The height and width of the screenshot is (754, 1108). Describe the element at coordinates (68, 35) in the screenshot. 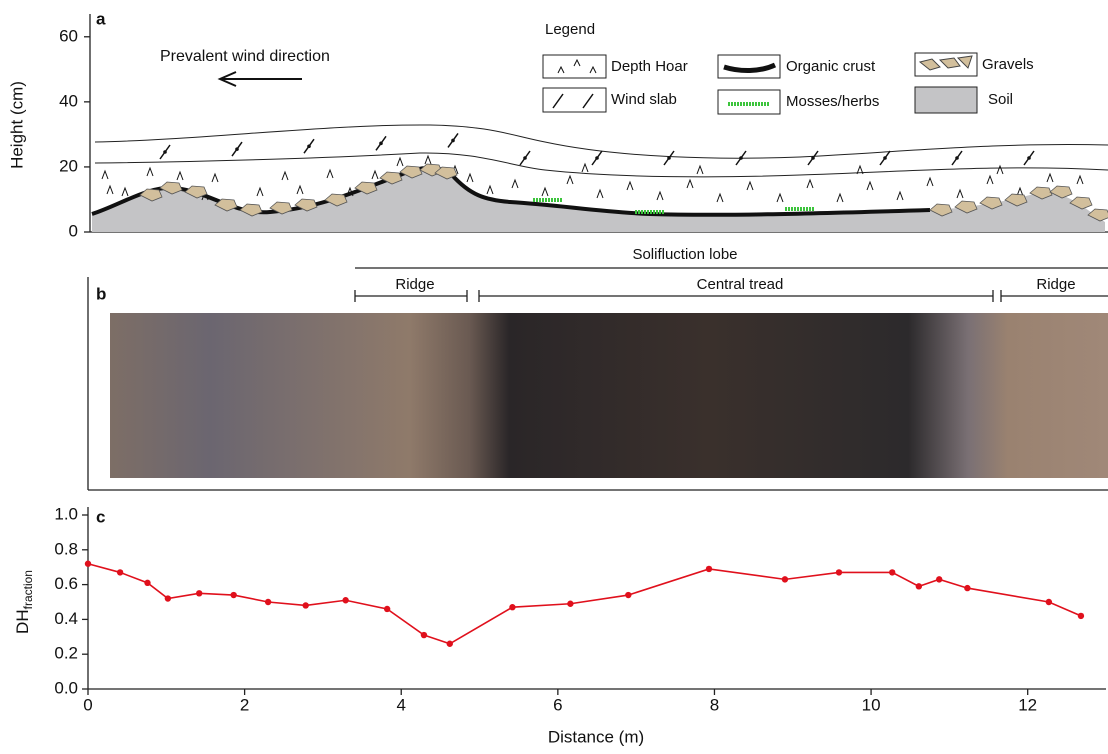

I see `y-tick-label: 60` at that location.